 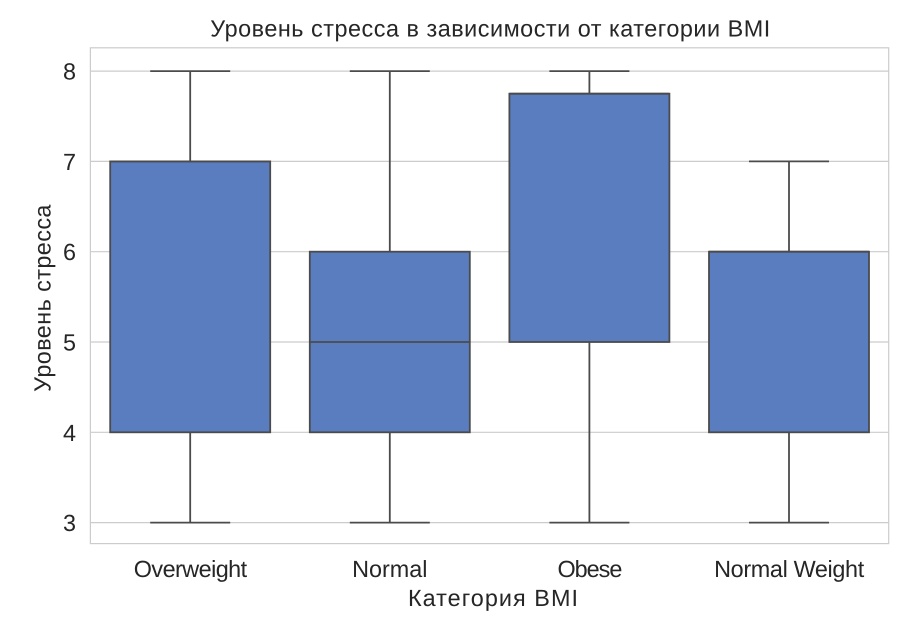 I want to click on svg-text: Overweight, so click(x=191, y=569).